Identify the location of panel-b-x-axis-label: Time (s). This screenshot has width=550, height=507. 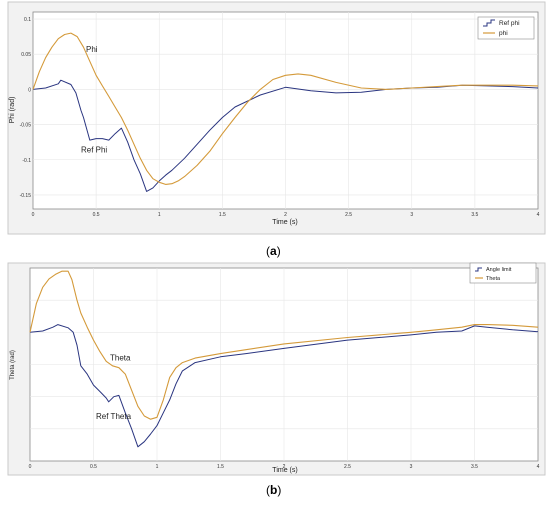
(284, 470).